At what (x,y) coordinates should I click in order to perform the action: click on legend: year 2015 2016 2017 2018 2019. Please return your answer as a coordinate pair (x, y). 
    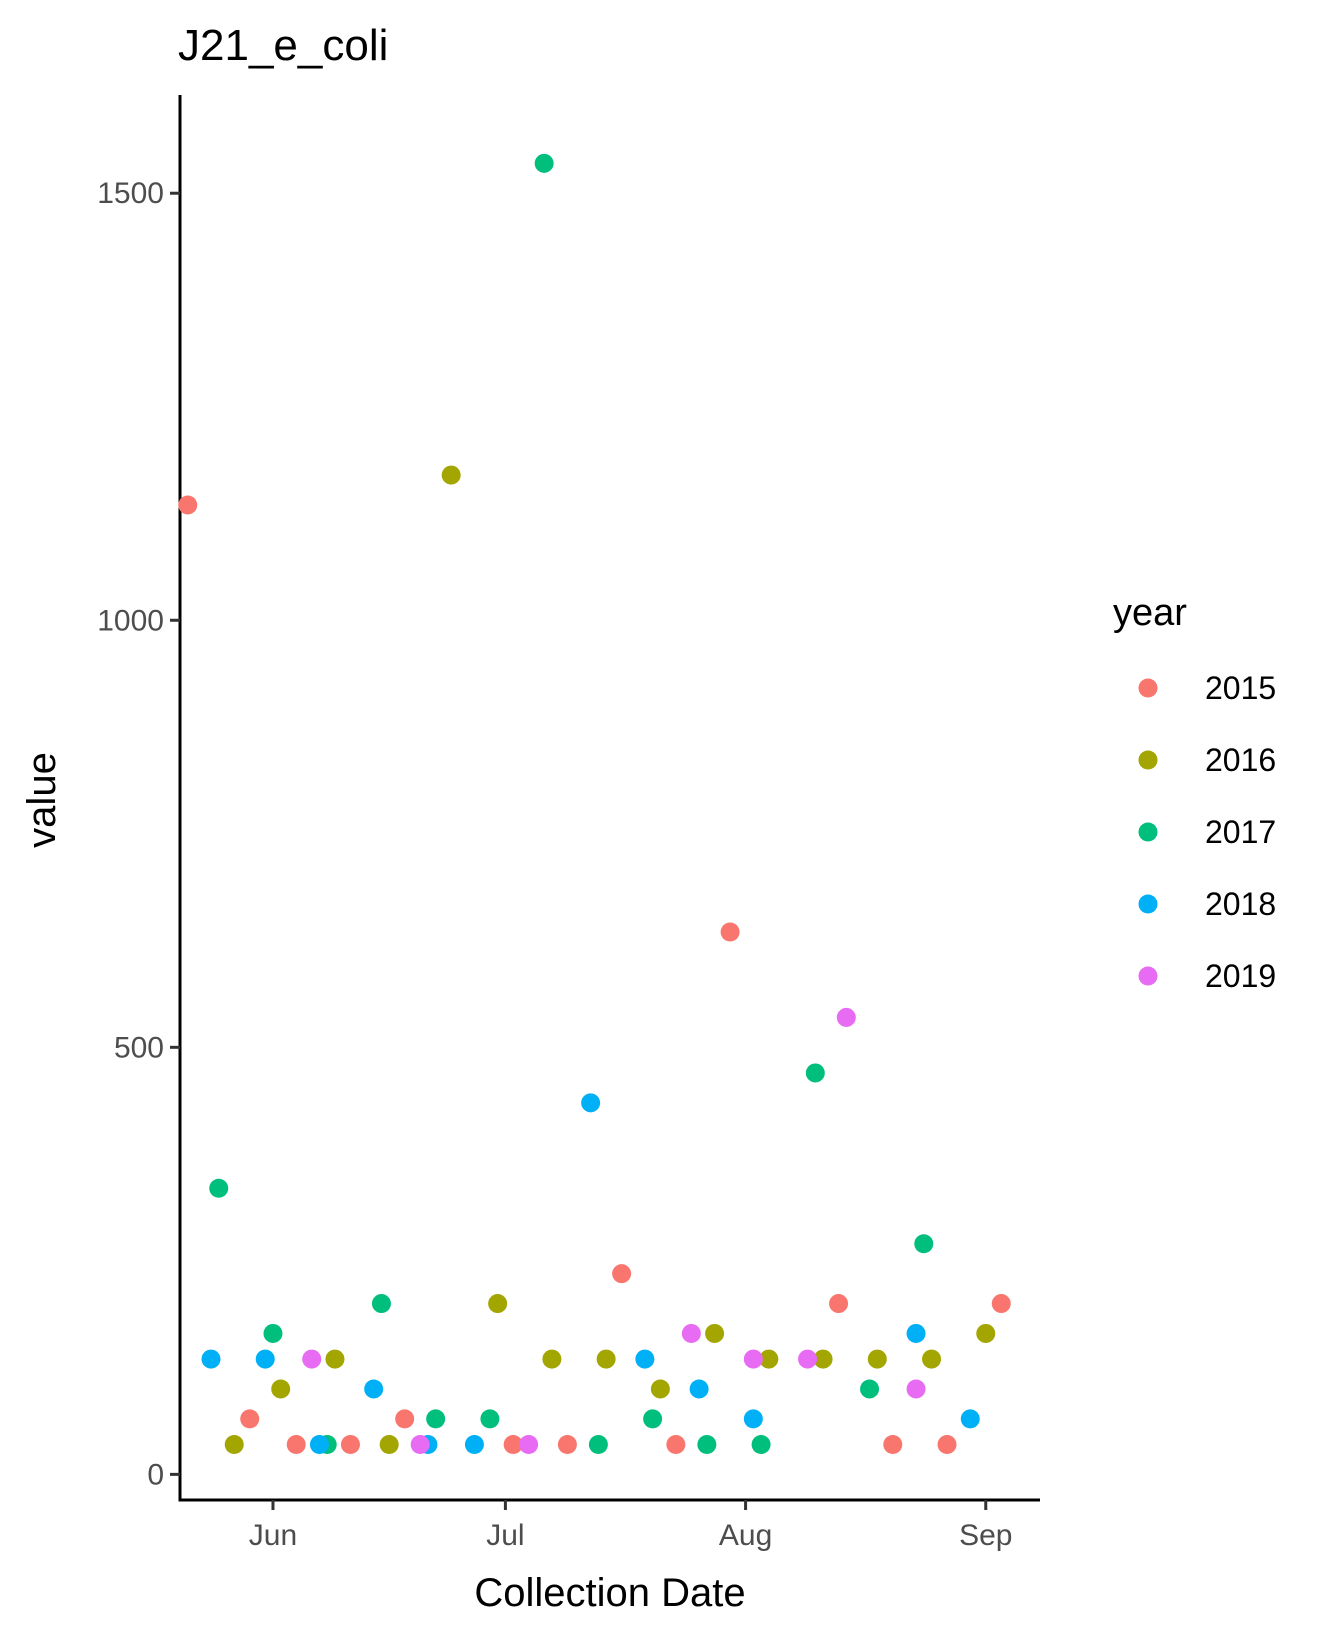
    Looking at the image, I should click on (1194, 793).